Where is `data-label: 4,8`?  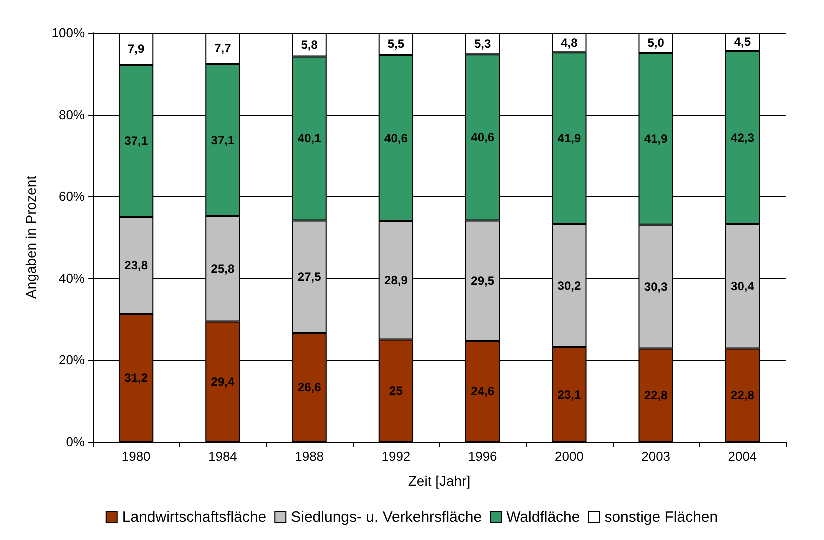 data-label: 4,8 is located at coordinates (569, 43).